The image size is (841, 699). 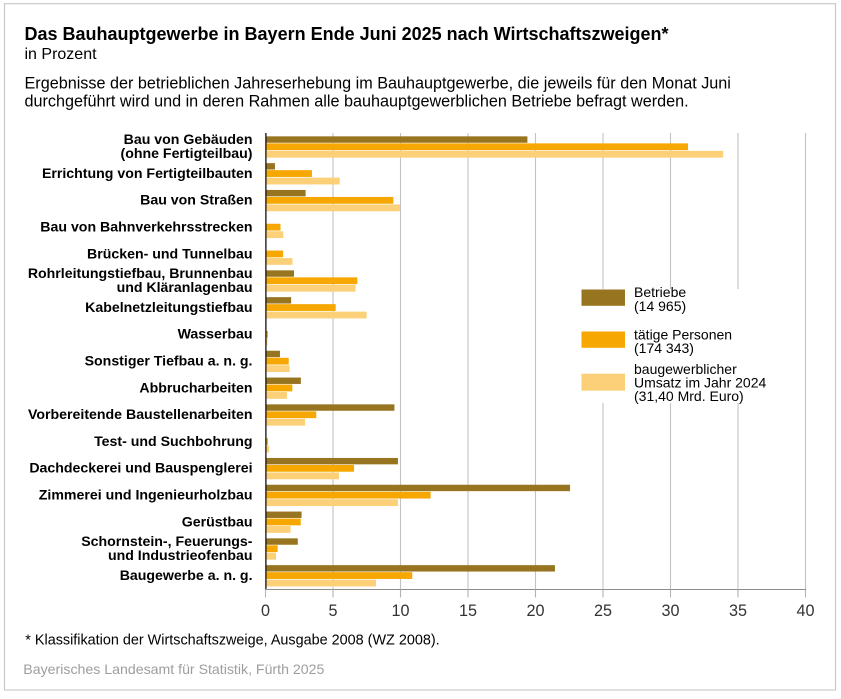 What do you see at coordinates (670, 611) in the screenshot?
I see `svg-text: 30` at bounding box center [670, 611].